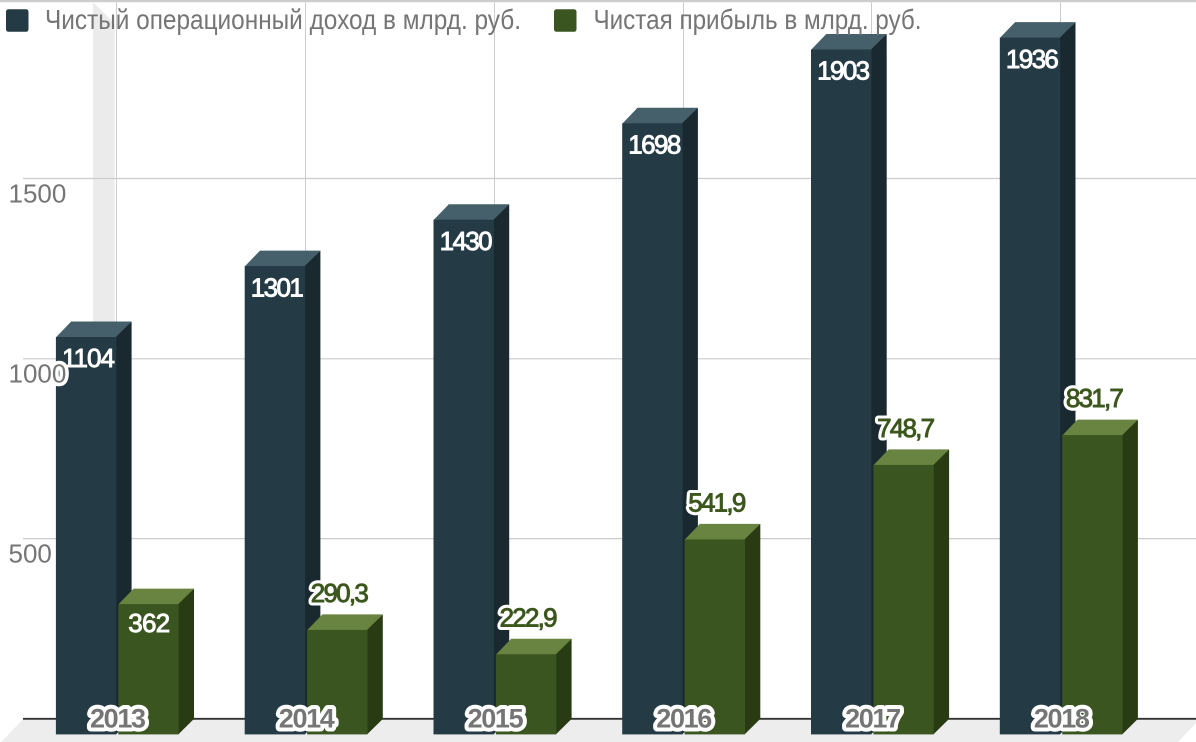  What do you see at coordinates (88, 358) in the screenshot?
I see `svg-text: 1104` at bounding box center [88, 358].